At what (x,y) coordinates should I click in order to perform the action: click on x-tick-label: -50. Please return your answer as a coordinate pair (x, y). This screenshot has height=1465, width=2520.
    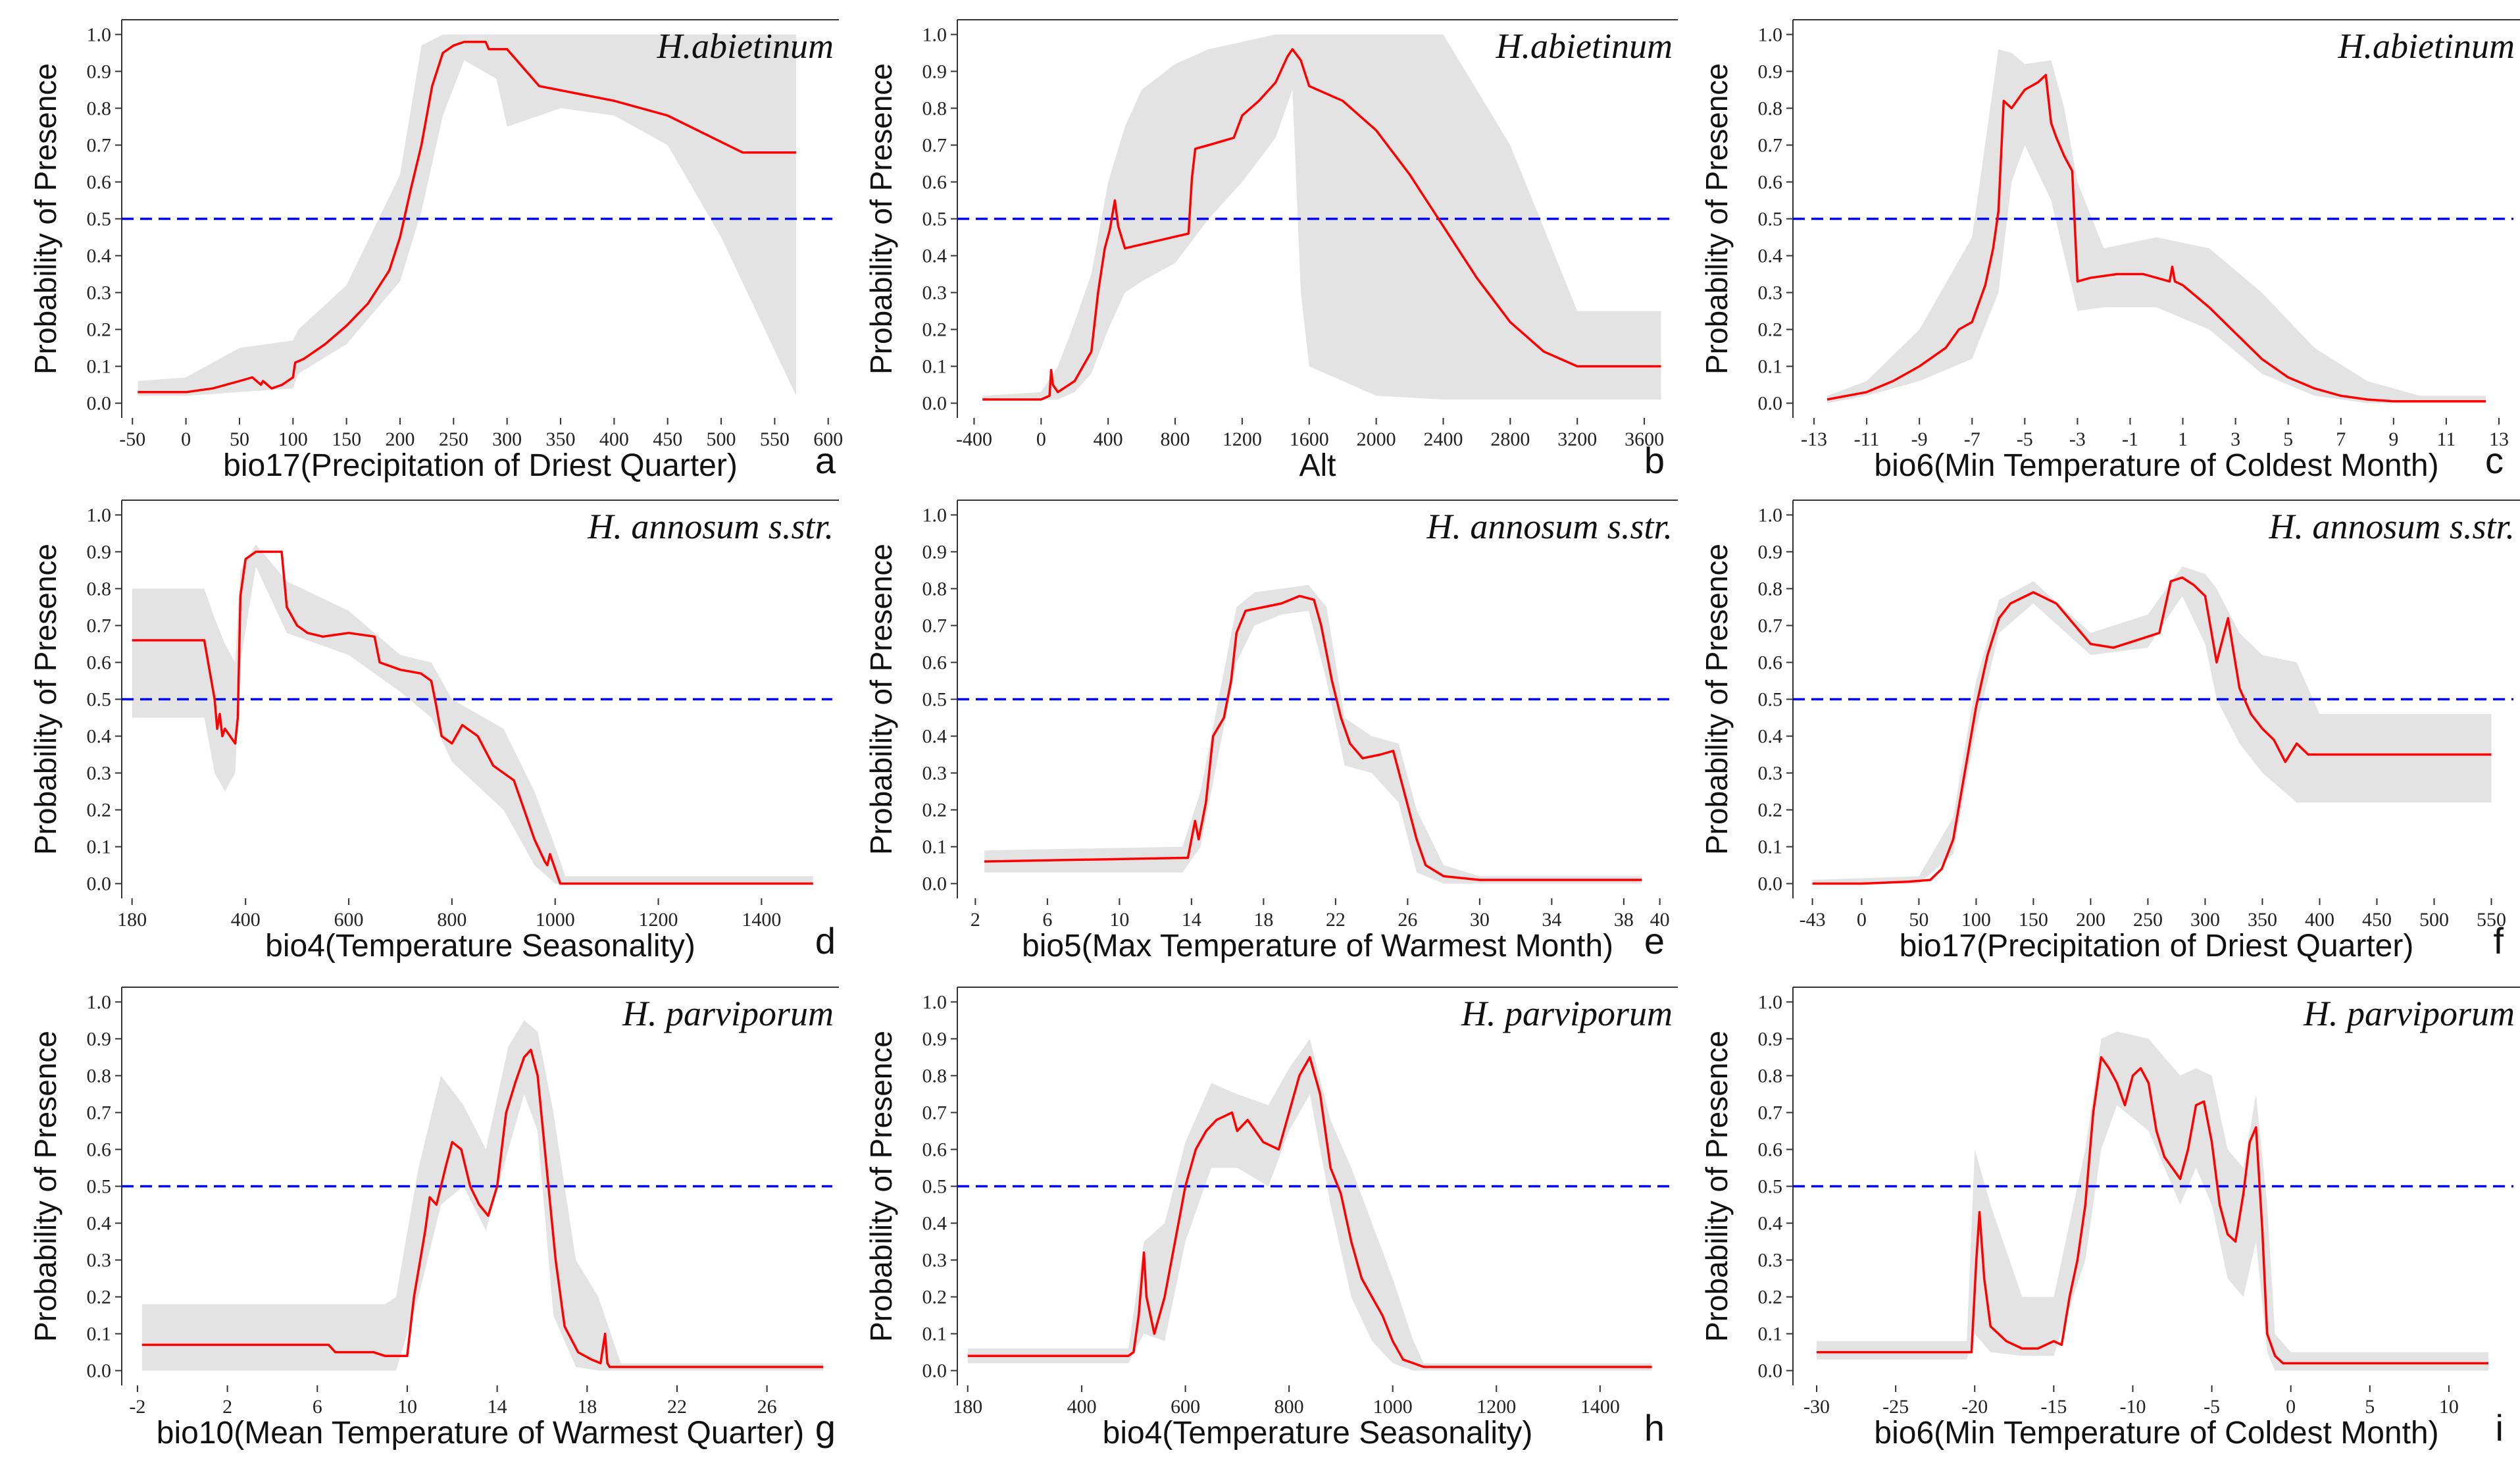
    Looking at the image, I should click on (132, 439).